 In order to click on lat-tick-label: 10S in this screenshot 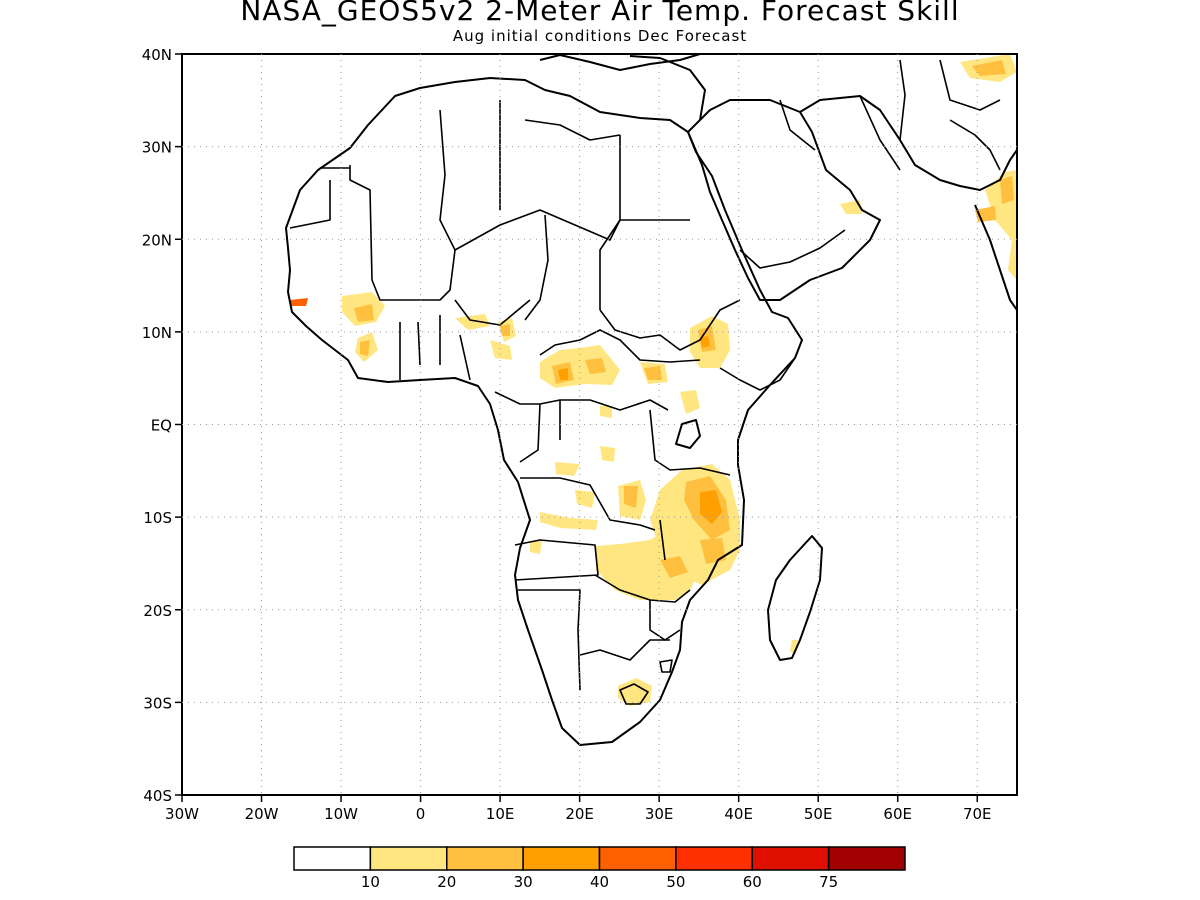, I will do `click(157, 518)`.